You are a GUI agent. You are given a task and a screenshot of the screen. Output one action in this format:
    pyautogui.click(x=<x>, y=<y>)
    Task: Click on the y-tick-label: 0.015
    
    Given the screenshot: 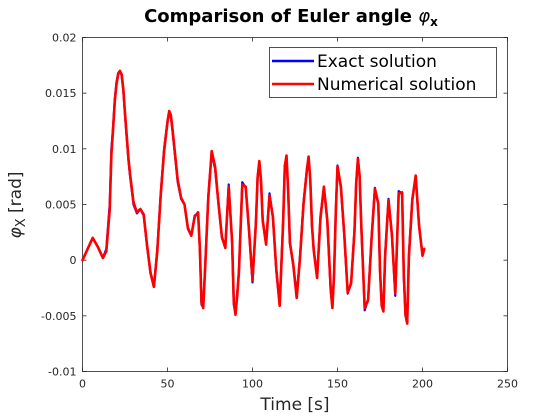 What is the action you would take?
    pyautogui.click(x=61, y=93)
    